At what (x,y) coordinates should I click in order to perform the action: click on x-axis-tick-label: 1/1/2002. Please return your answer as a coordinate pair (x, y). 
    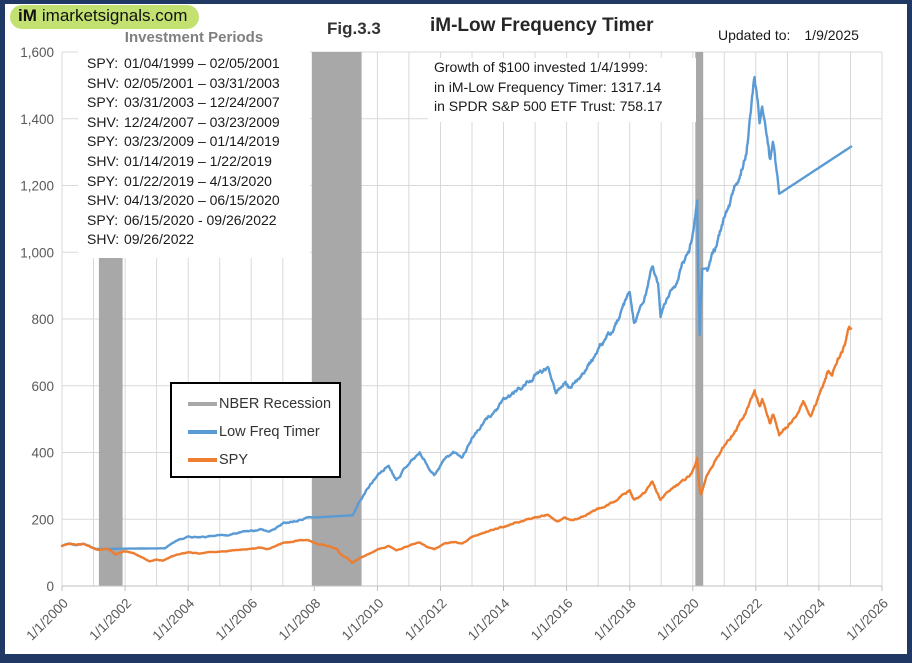
    Looking at the image, I should click on (110, 620).